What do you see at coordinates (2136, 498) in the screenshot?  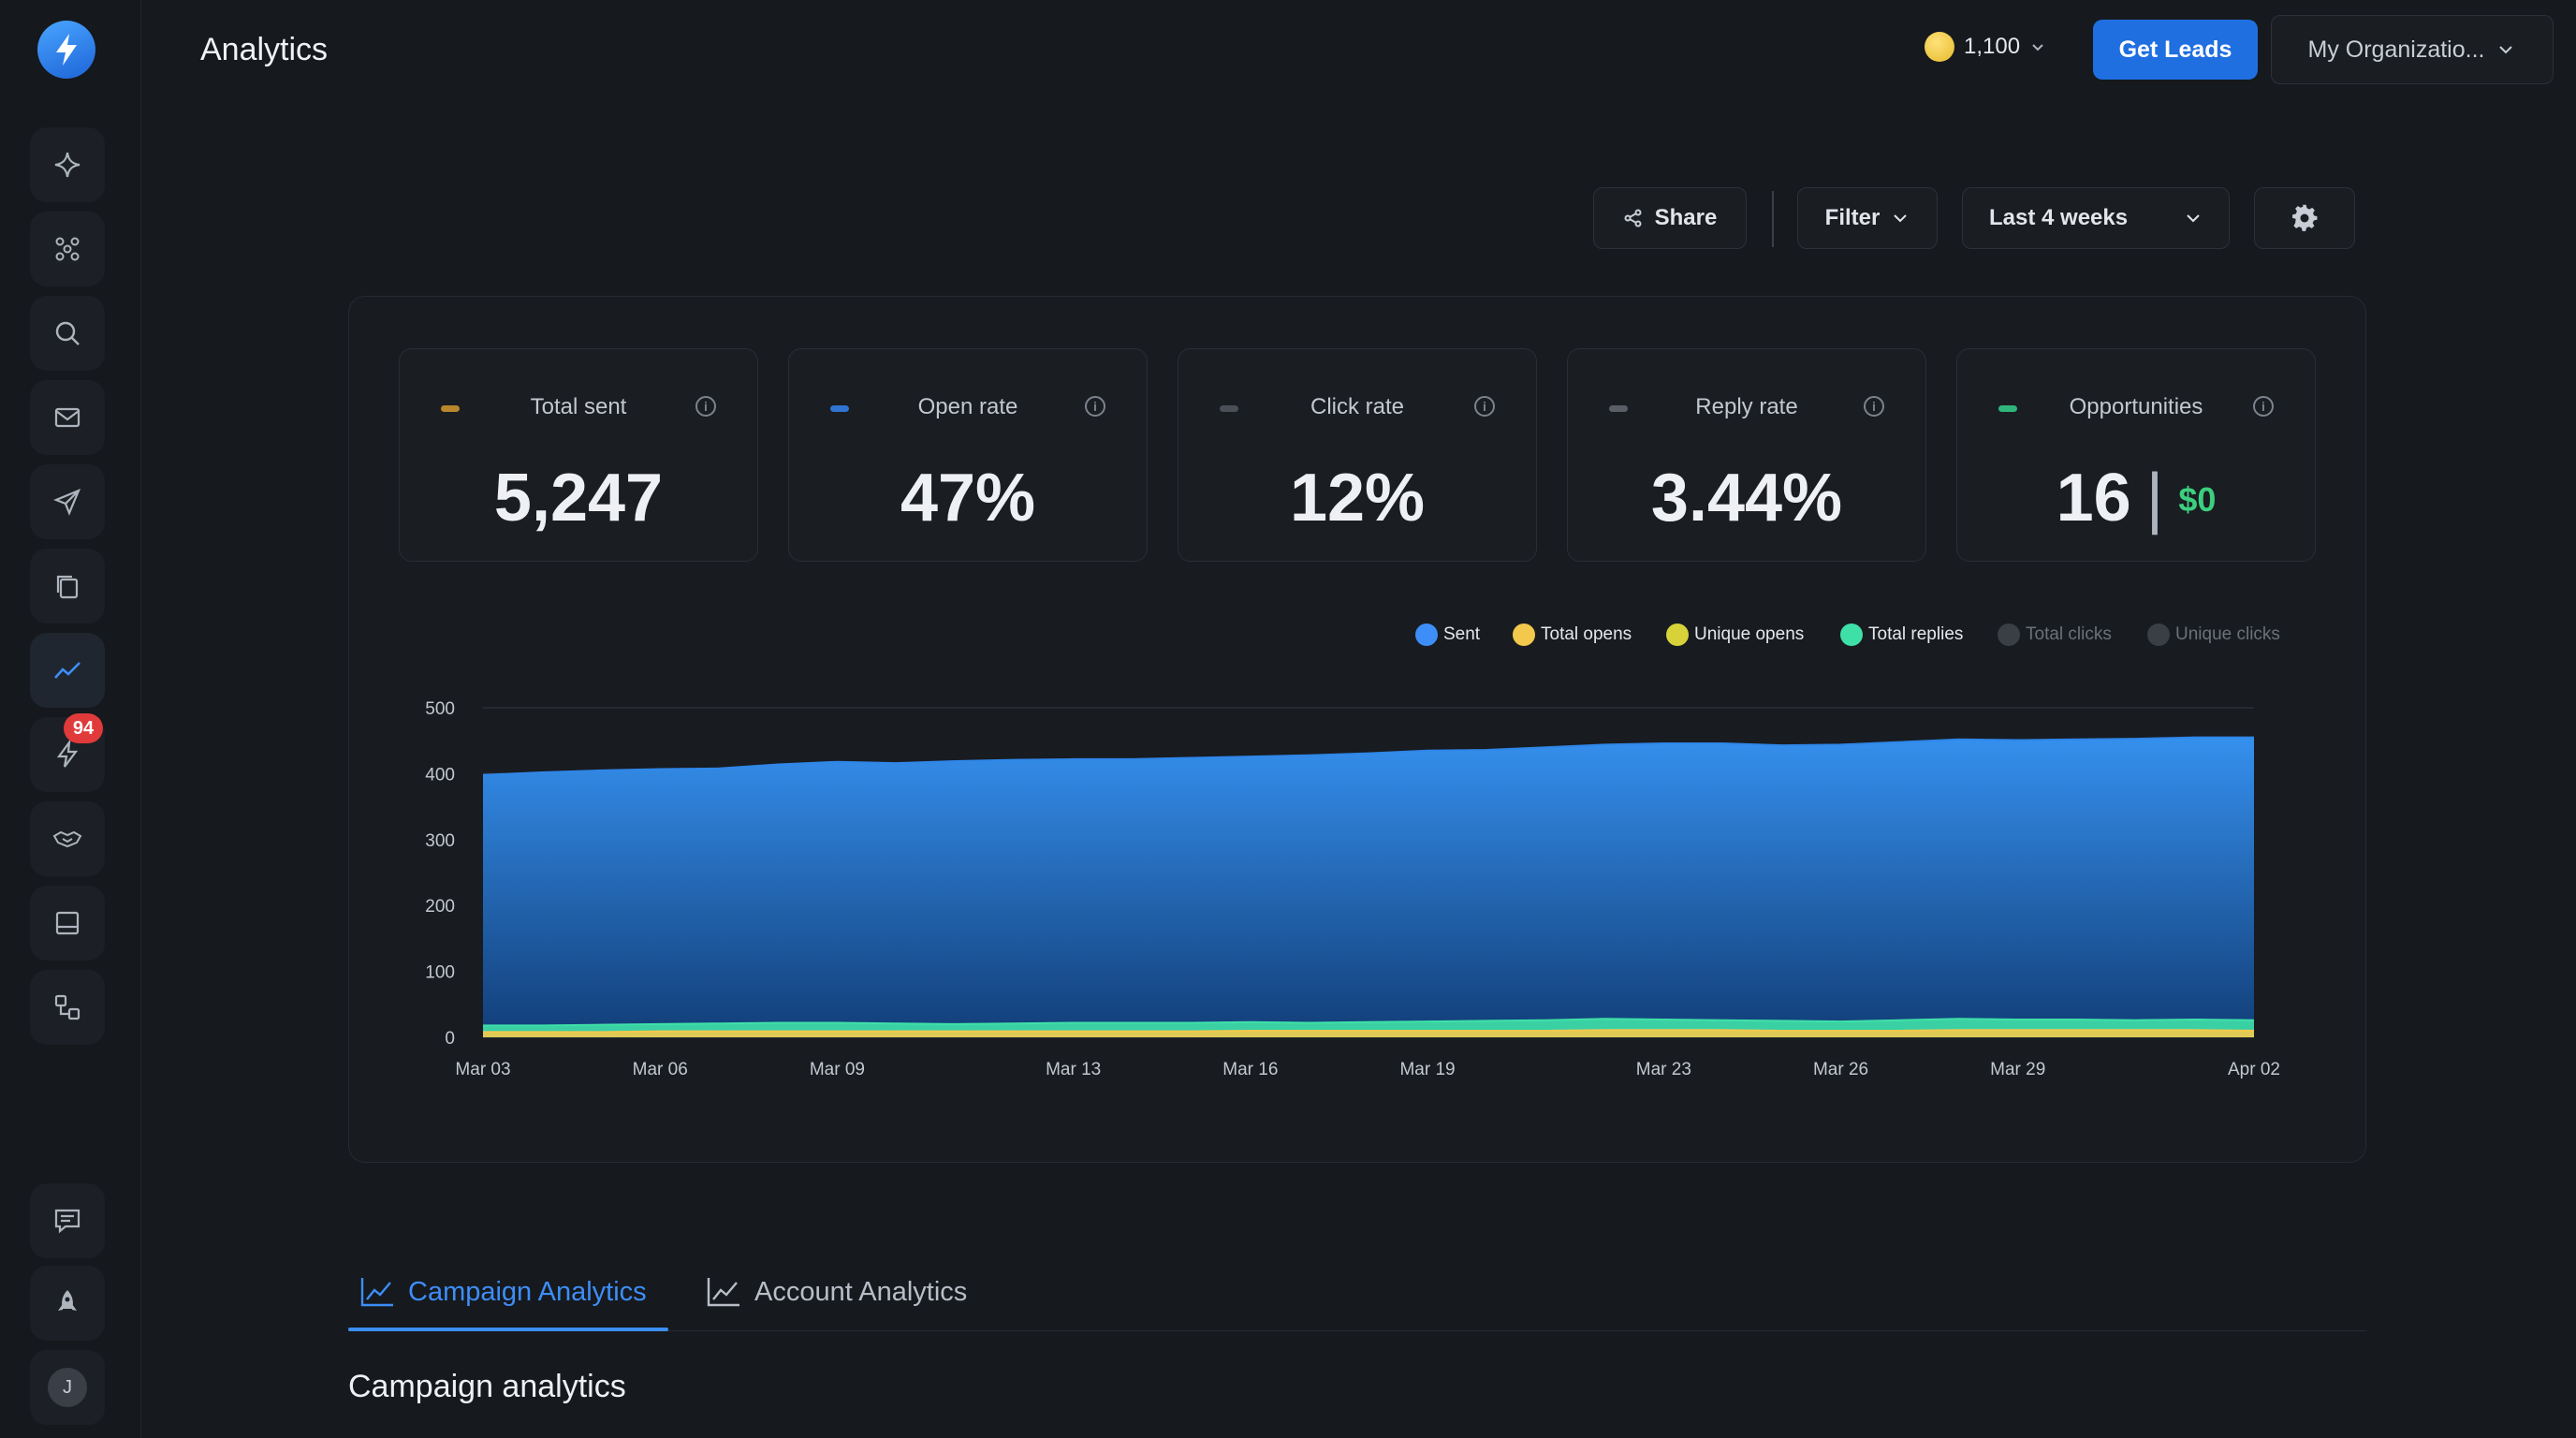 I see `stat-value: 16 | $0` at bounding box center [2136, 498].